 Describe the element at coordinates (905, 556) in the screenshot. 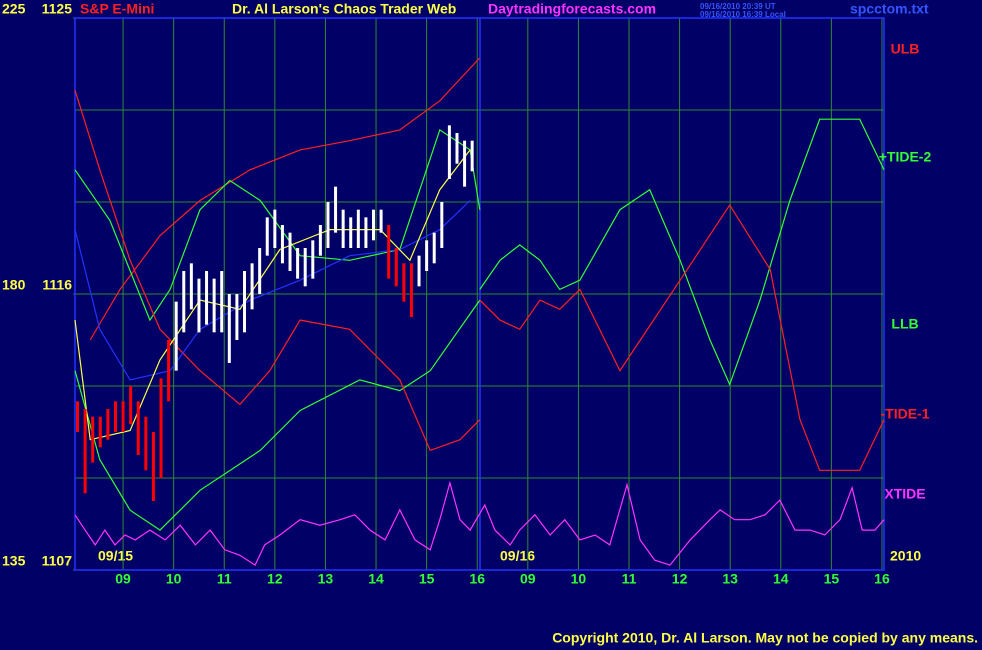

I see `year-label: 2010` at that location.